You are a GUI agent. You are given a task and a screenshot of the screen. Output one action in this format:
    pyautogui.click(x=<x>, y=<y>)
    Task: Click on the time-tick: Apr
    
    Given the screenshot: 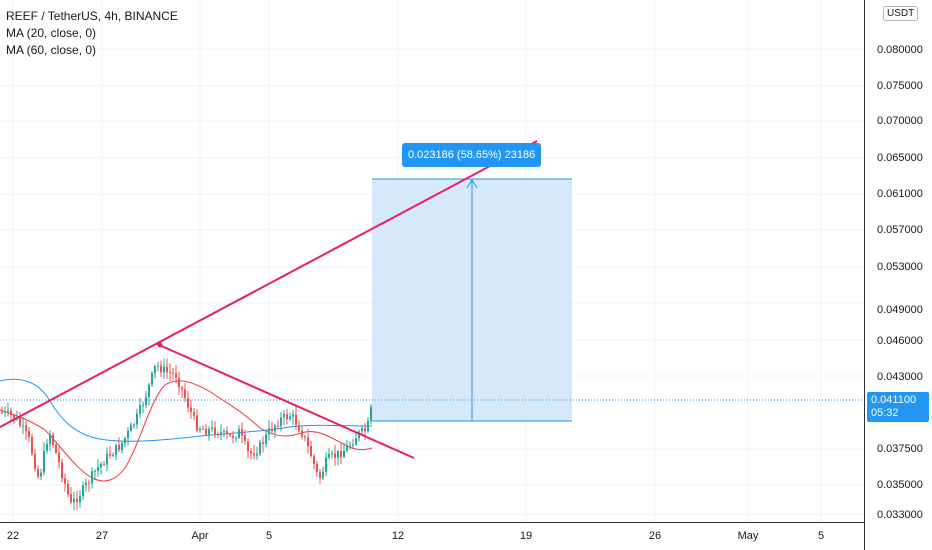 What is the action you would take?
    pyautogui.click(x=200, y=536)
    